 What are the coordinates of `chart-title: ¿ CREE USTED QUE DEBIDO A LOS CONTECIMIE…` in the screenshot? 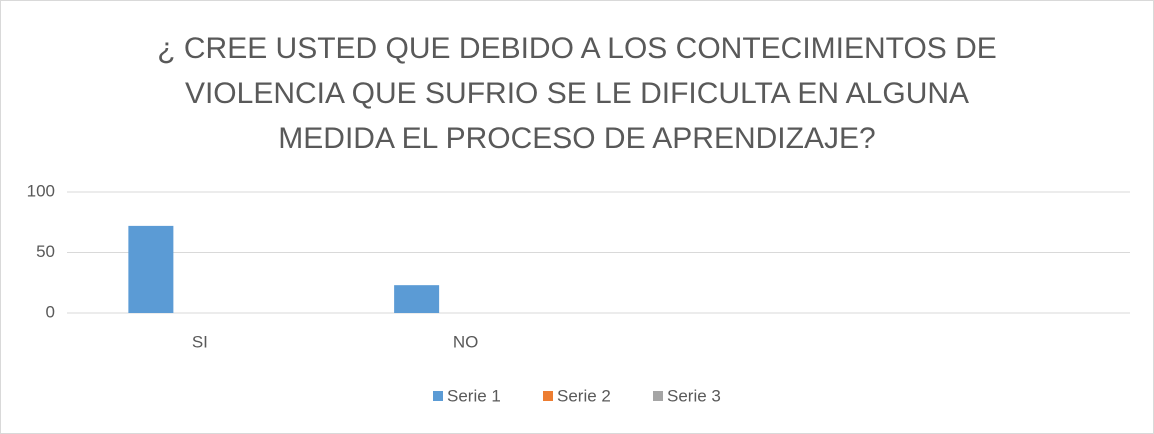 It's located at (577, 48).